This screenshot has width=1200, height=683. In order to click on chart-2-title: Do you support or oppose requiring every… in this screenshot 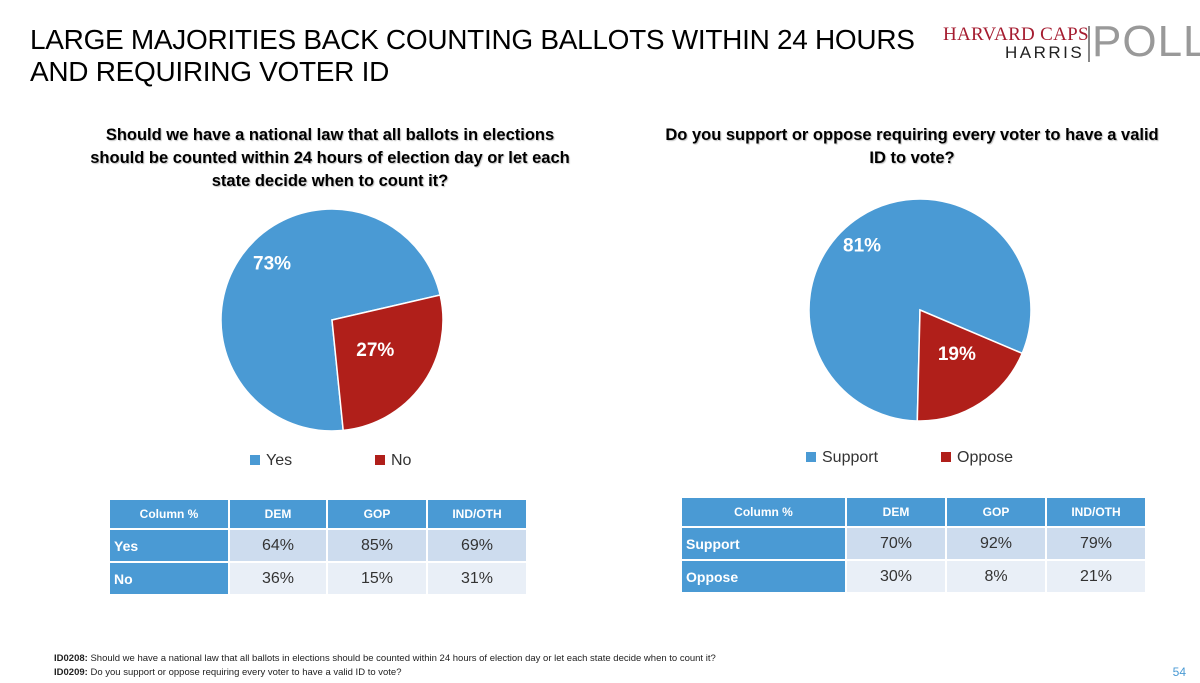, I will do `click(912, 146)`.